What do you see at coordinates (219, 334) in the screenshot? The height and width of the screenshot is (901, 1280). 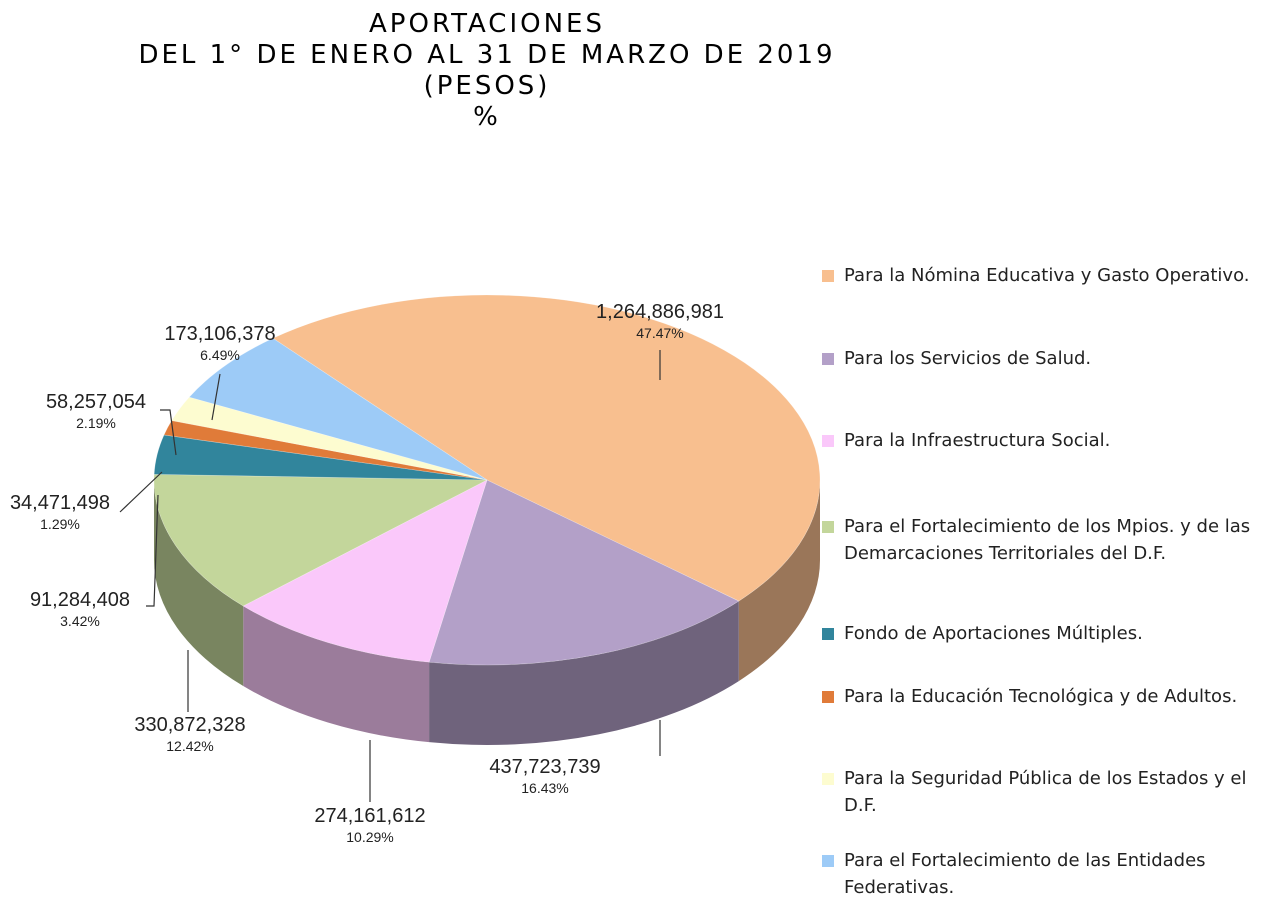 I see `data-label: 173,106,378` at bounding box center [219, 334].